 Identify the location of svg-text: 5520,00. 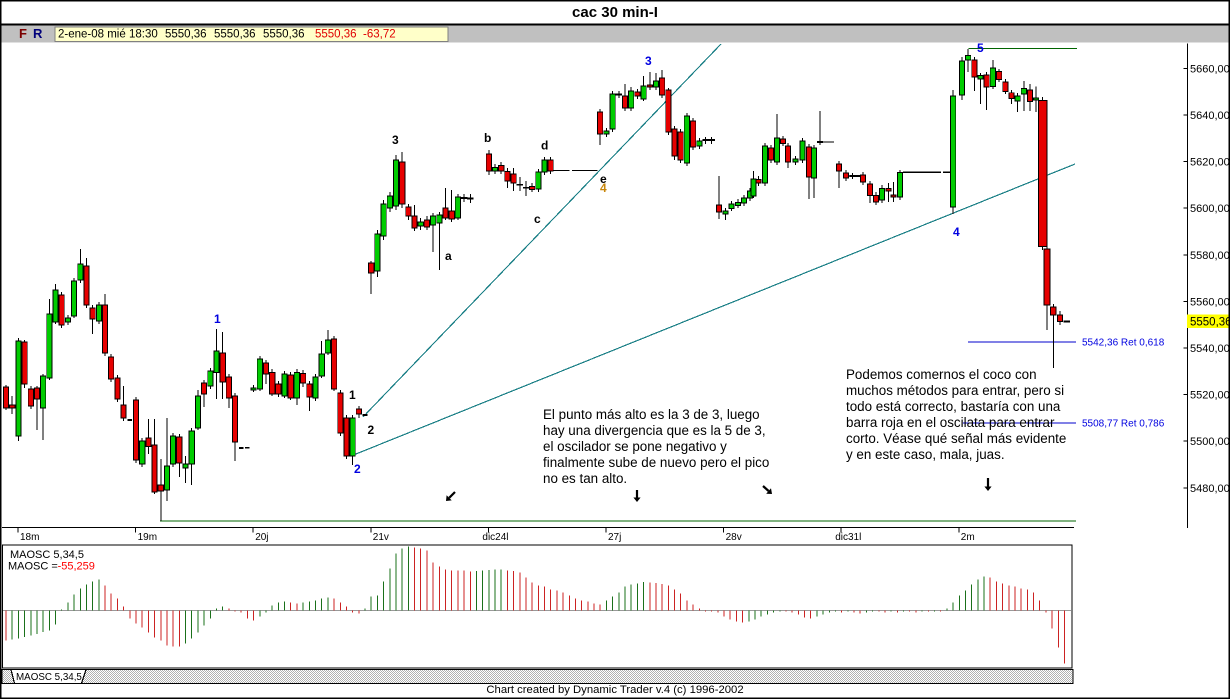
(1210, 396).